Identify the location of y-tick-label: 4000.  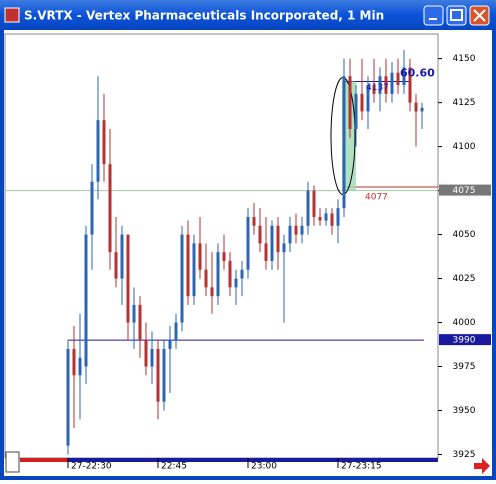
(464, 323).